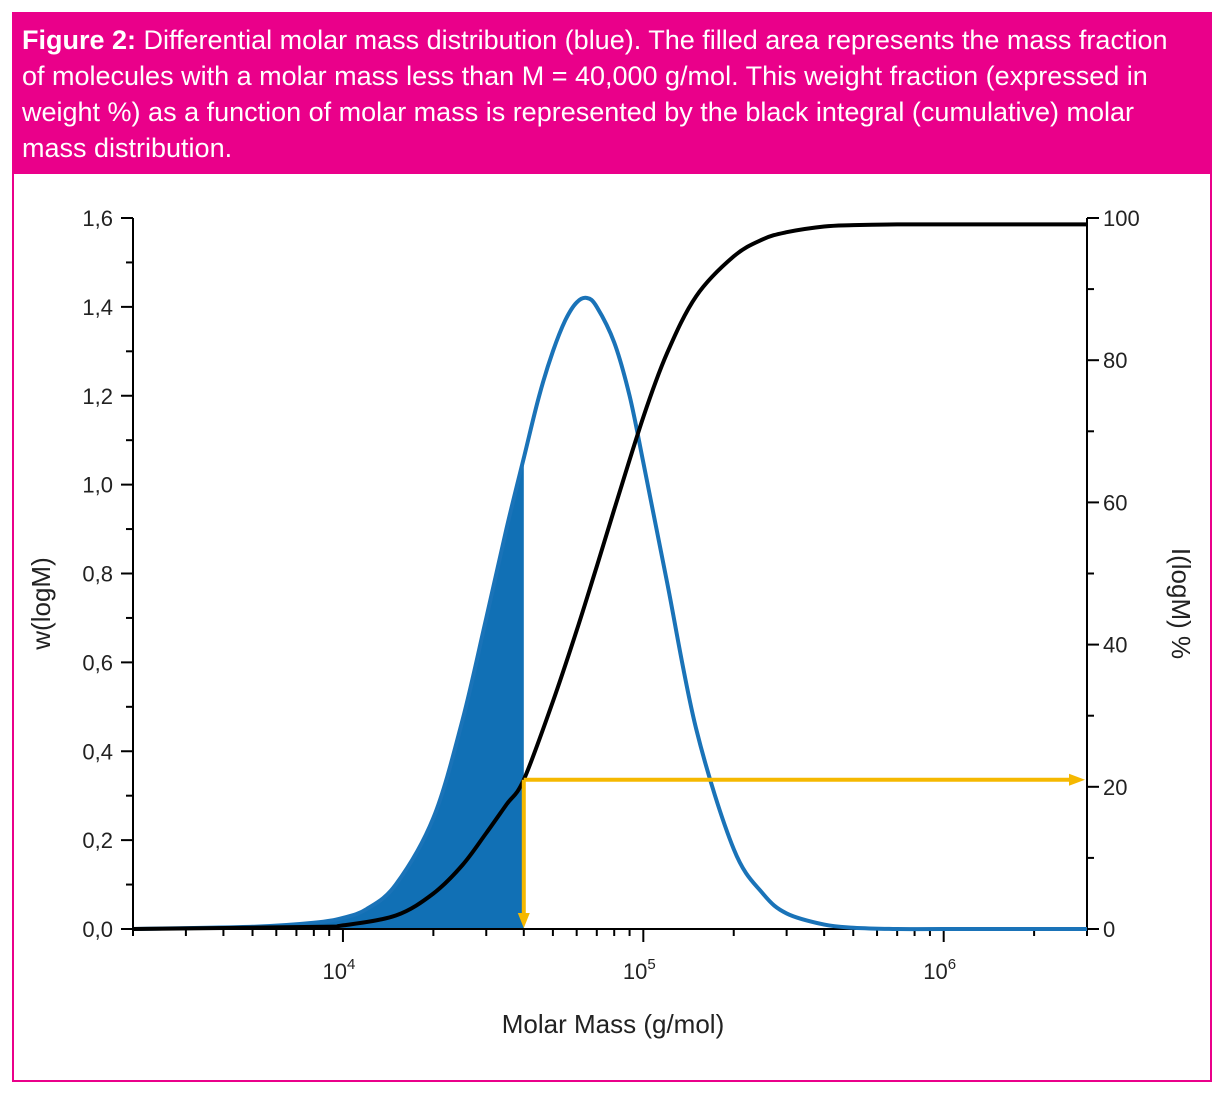 The width and height of the screenshot is (1220, 1094). I want to click on left-y-tick-label: 0,4, so click(97, 751).